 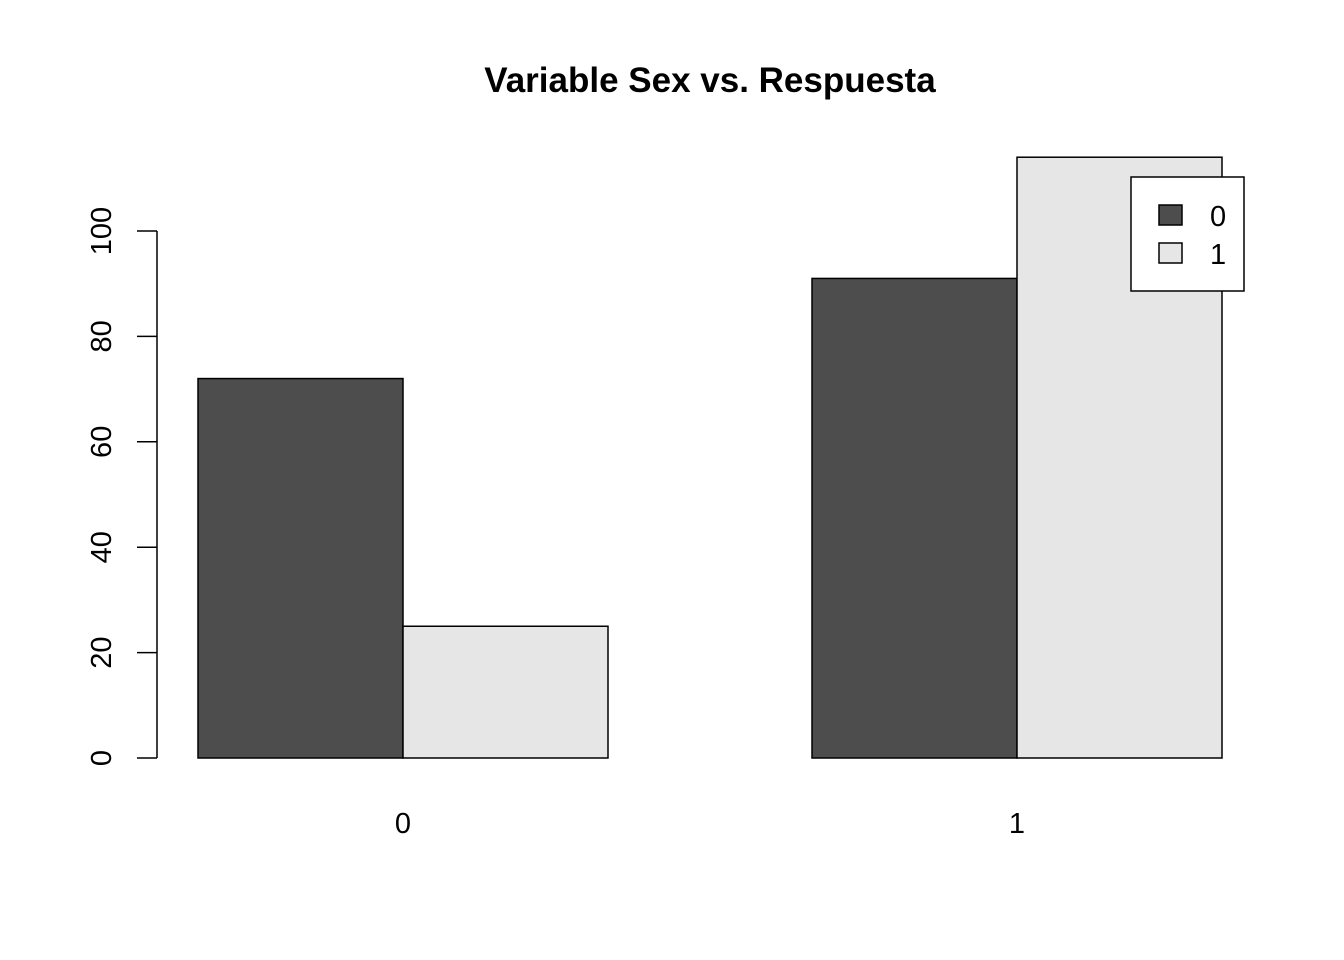 I want to click on legend-label-1: 1, so click(x=1218, y=255).